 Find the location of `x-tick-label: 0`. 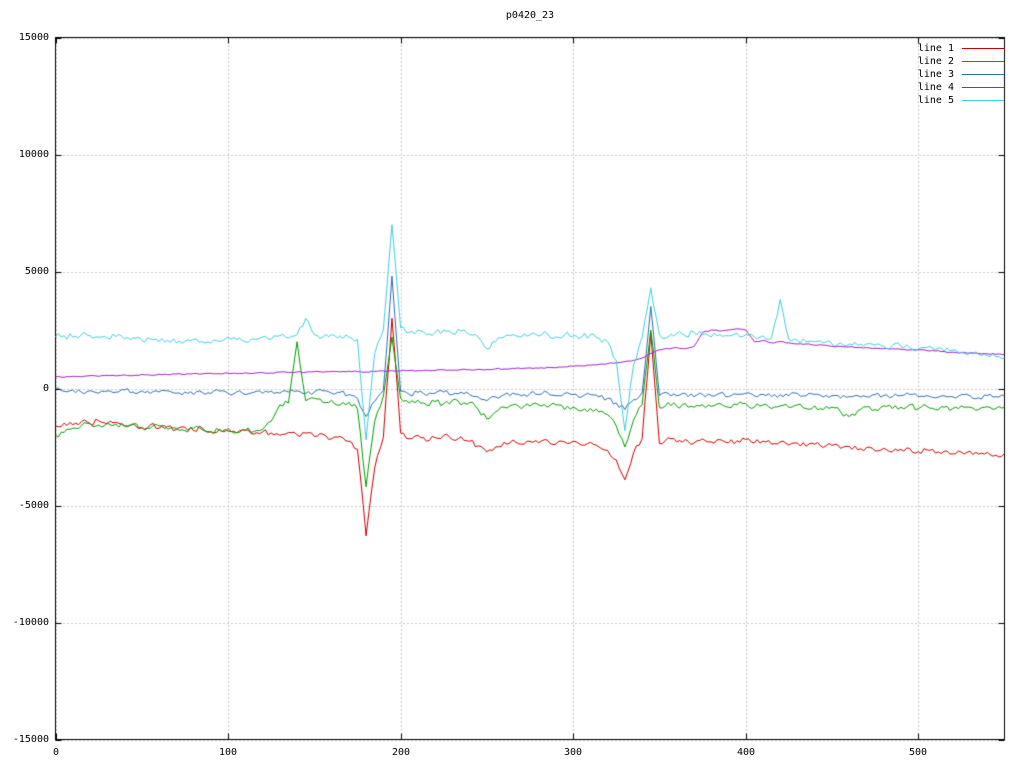

x-tick-label: 0 is located at coordinates (56, 752).